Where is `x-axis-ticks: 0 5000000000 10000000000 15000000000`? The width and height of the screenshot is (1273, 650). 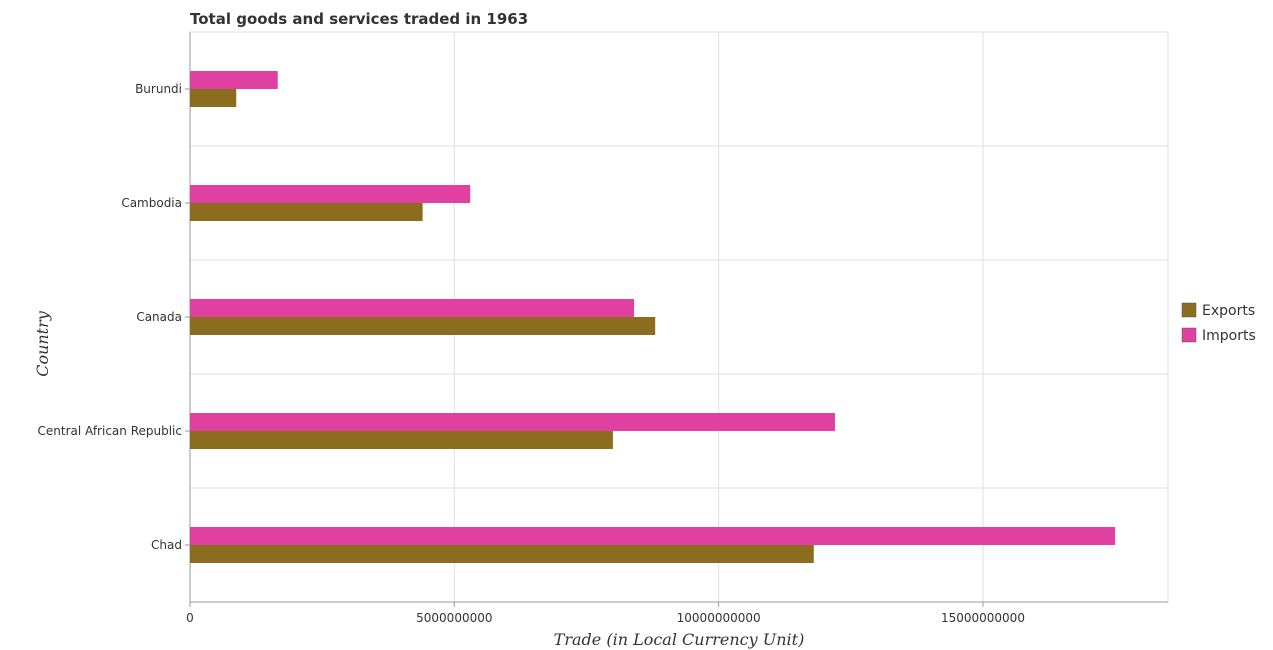 x-axis-ticks: 0 5000000000 10000000000 15000000000 is located at coordinates (605, 613).